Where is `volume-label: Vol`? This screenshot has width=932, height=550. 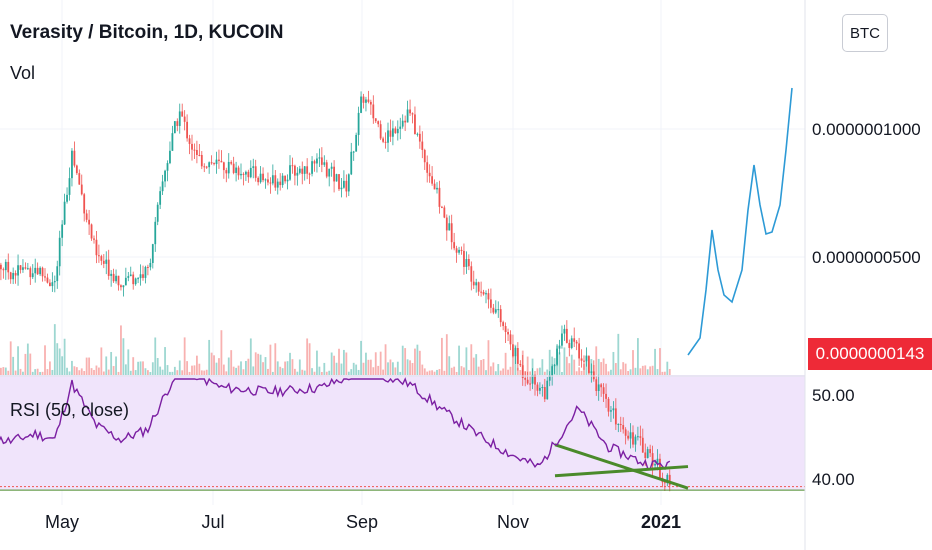
volume-label: Vol is located at coordinates (23, 73).